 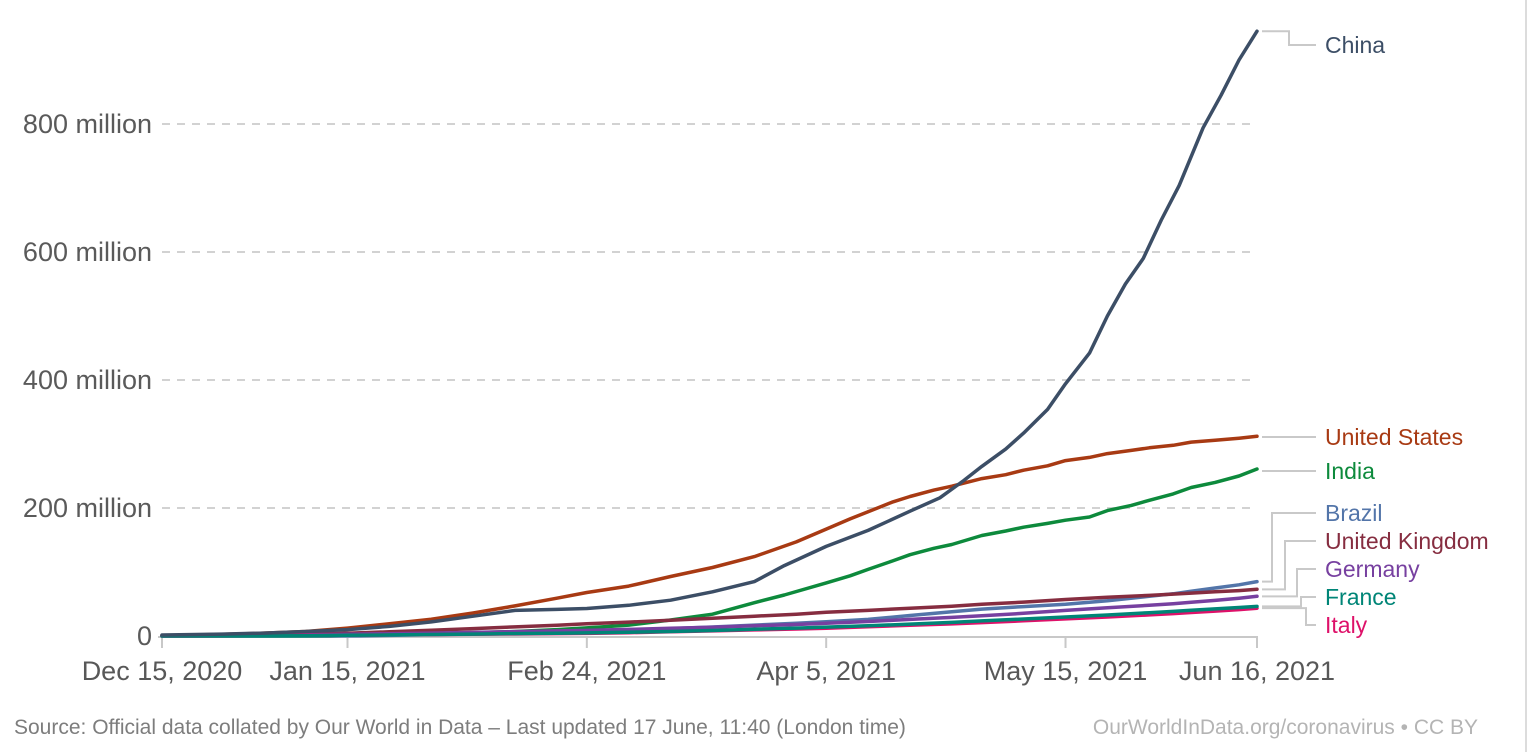 I want to click on series-label-italy: Italy, so click(x=1346, y=625).